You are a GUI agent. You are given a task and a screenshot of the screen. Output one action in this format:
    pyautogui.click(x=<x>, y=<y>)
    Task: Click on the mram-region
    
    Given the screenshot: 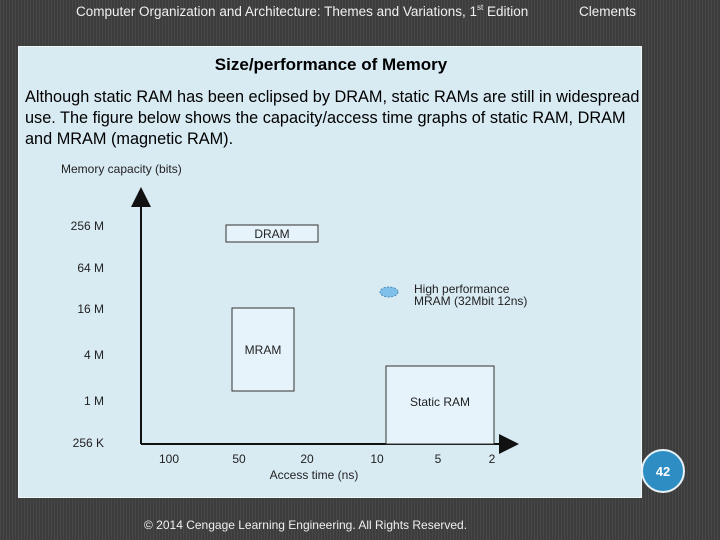 What is the action you would take?
    pyautogui.click(x=263, y=349)
    